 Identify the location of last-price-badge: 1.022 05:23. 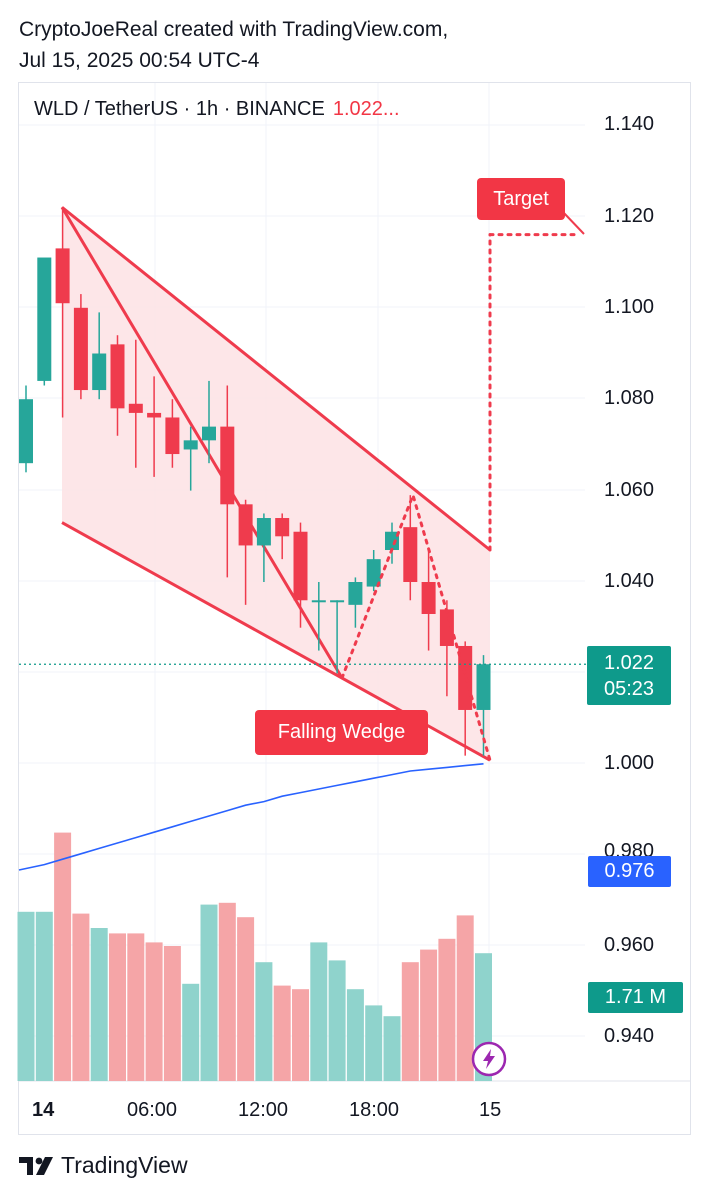
(629, 675).